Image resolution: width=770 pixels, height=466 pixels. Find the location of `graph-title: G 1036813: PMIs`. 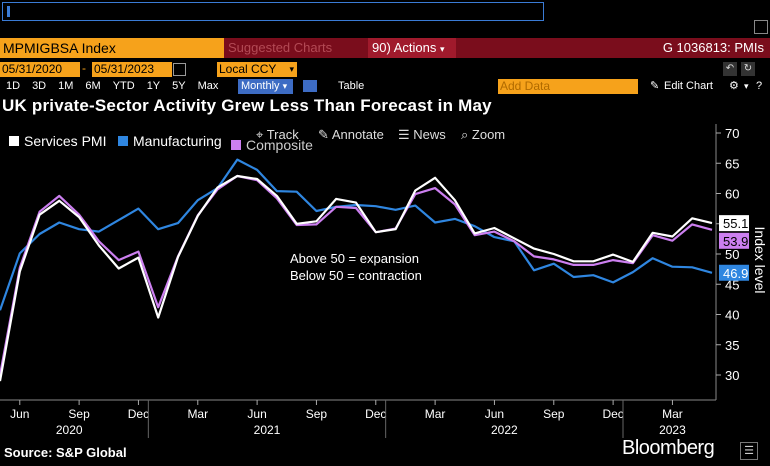

graph-title: G 1036813: PMIs is located at coordinates (713, 47).